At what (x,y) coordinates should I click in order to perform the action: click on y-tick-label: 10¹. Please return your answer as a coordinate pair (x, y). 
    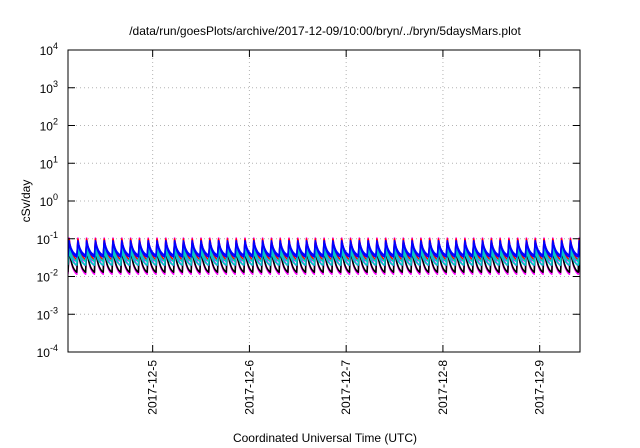
    Looking at the image, I should click on (49, 162).